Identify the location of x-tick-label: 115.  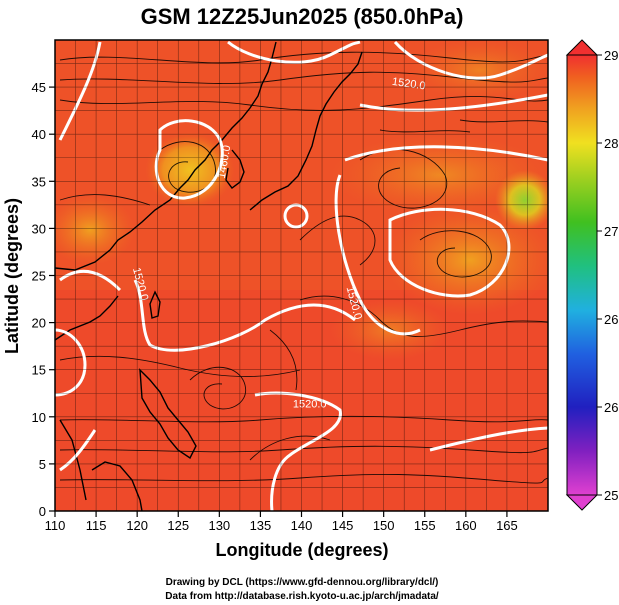
(96, 525).